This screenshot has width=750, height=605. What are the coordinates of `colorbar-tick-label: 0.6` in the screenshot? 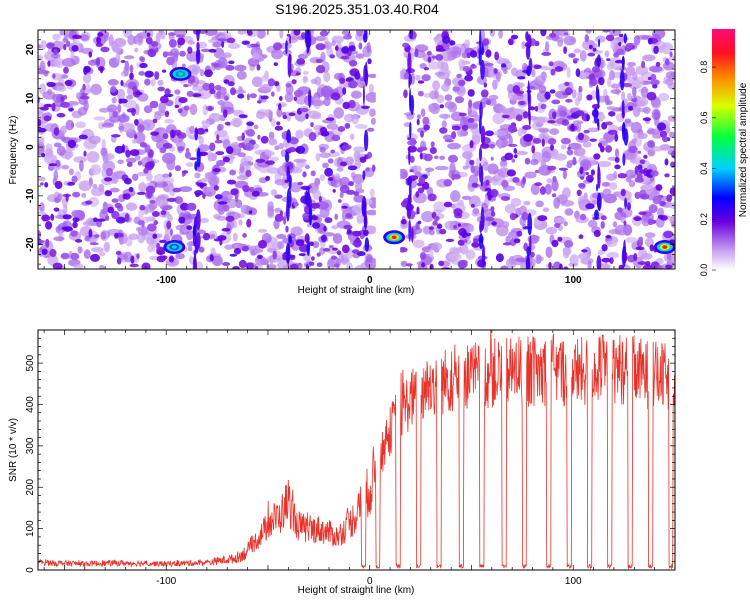 It's located at (704, 118).